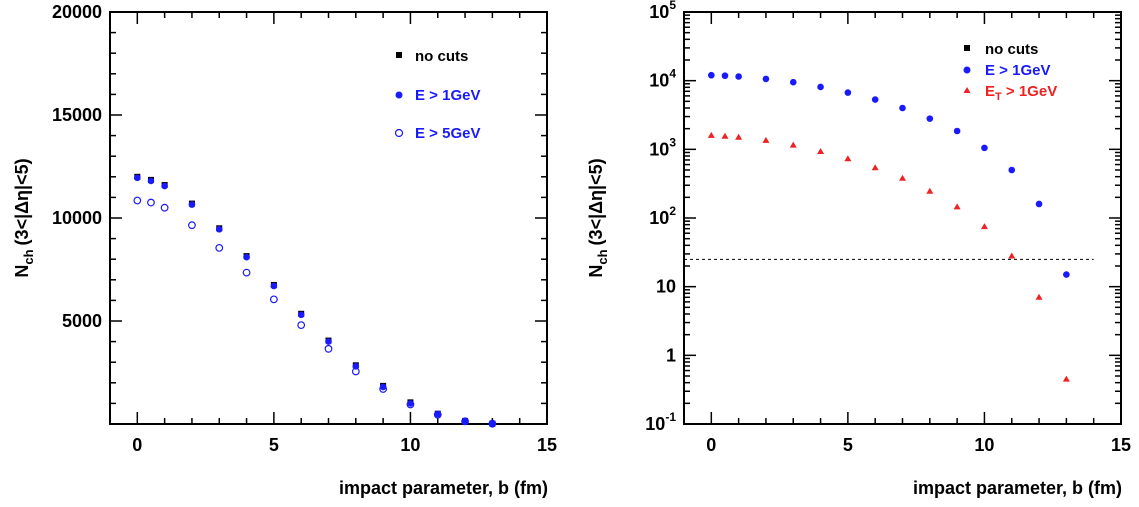 The image size is (1139, 507). I want to click on left-y-tick-label: 20000, so click(77, 12).